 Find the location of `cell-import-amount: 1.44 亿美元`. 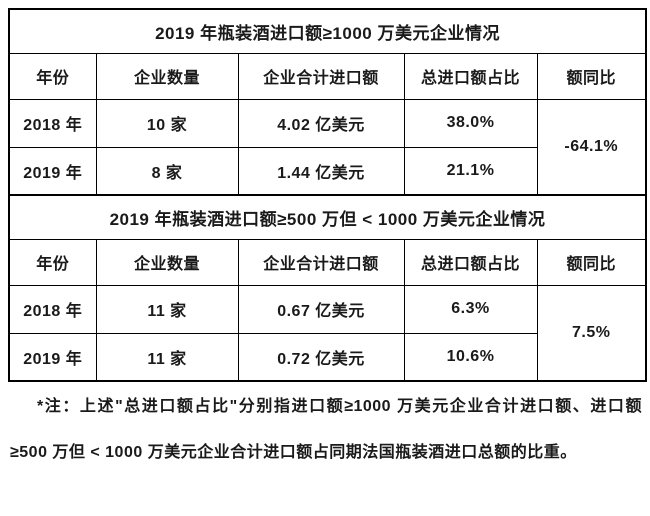

cell-import-amount: 1.44 亿美元 is located at coordinates (321, 171).